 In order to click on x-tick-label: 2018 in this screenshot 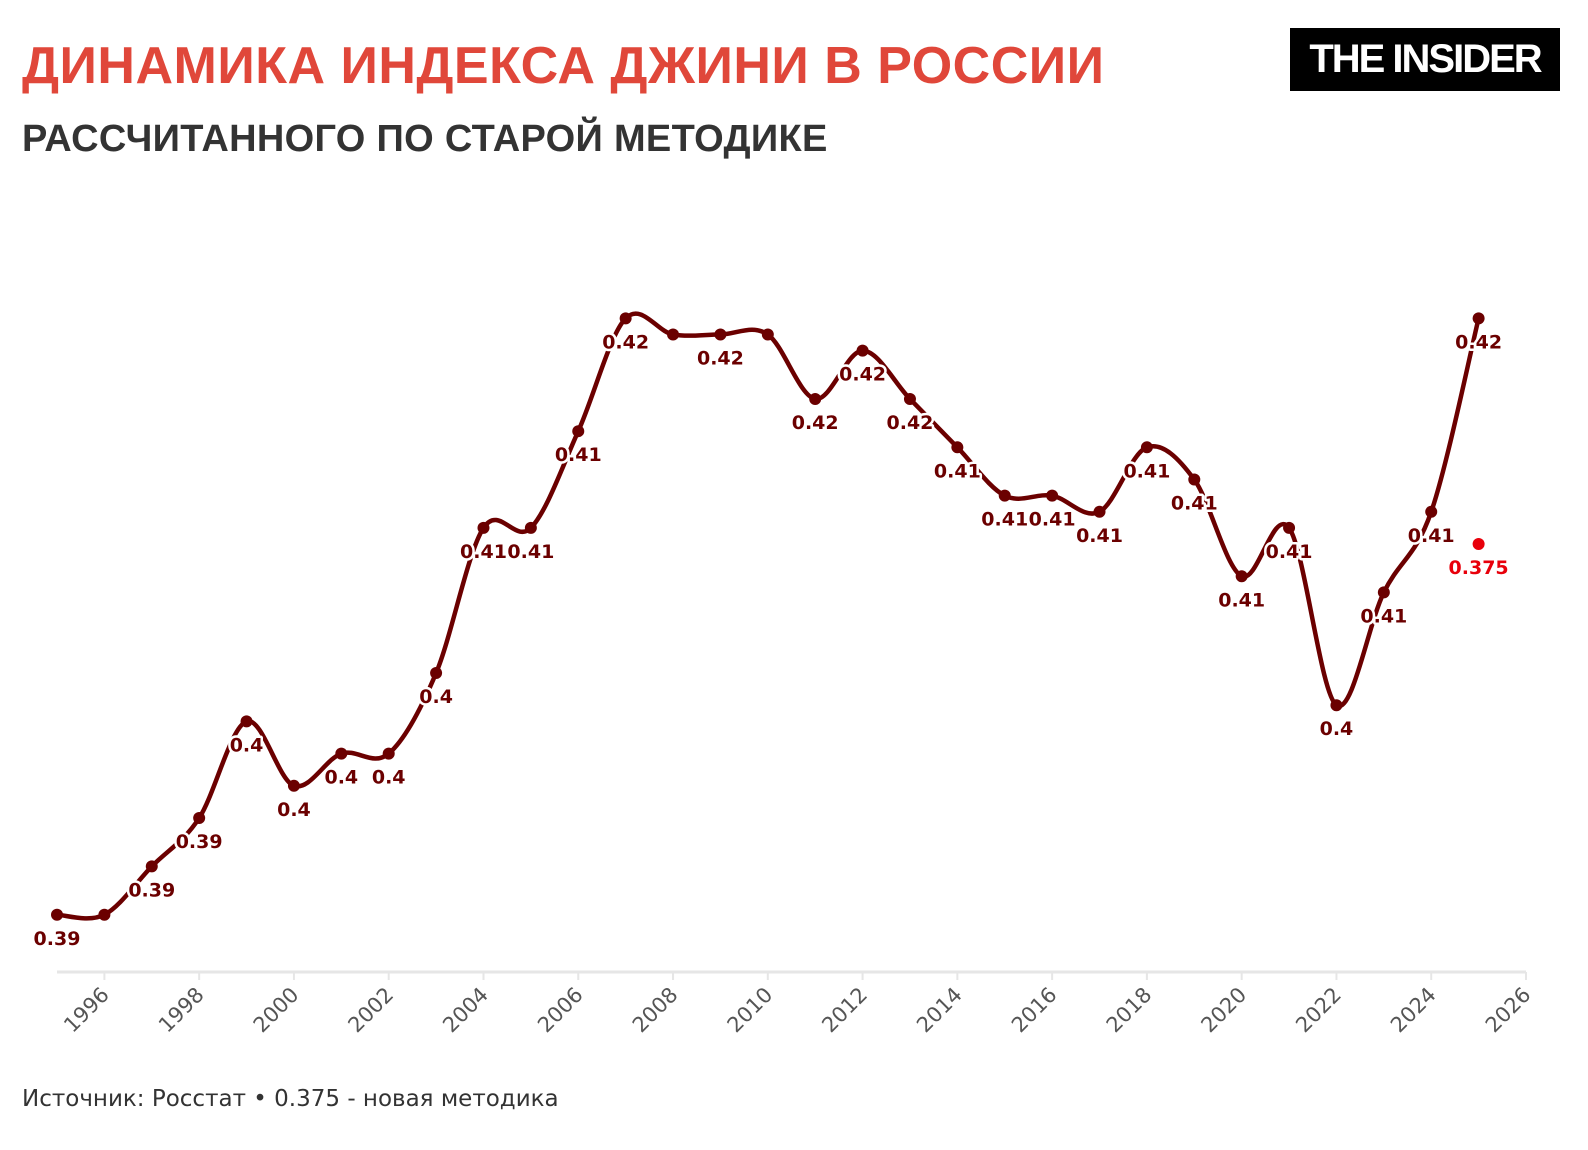, I will do `click(1129, 1010)`.